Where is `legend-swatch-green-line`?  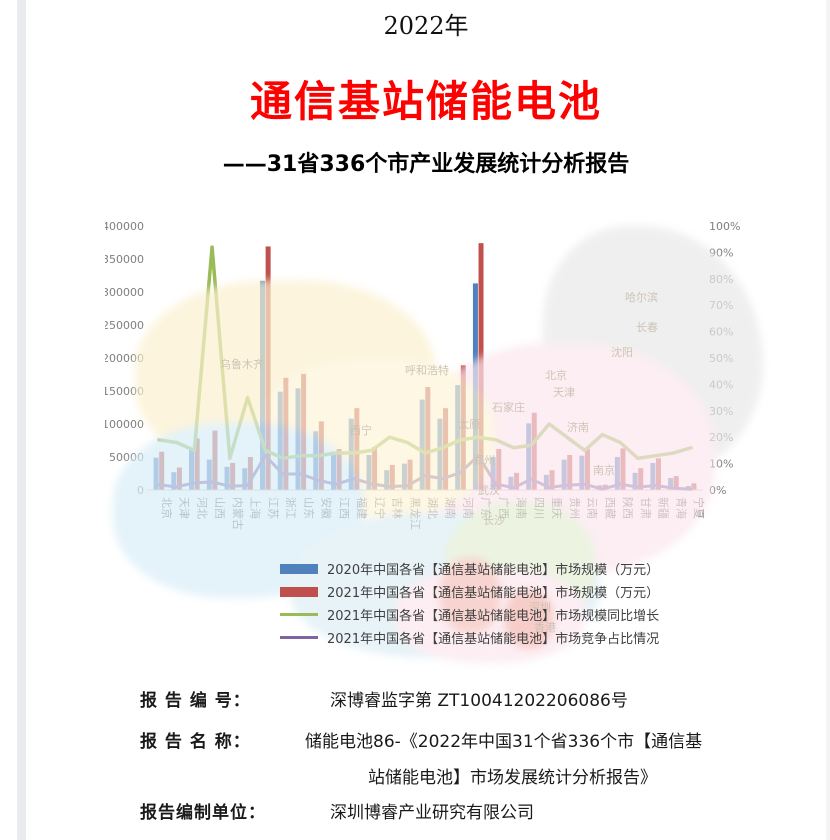
legend-swatch-green-line is located at coordinates (299, 614).